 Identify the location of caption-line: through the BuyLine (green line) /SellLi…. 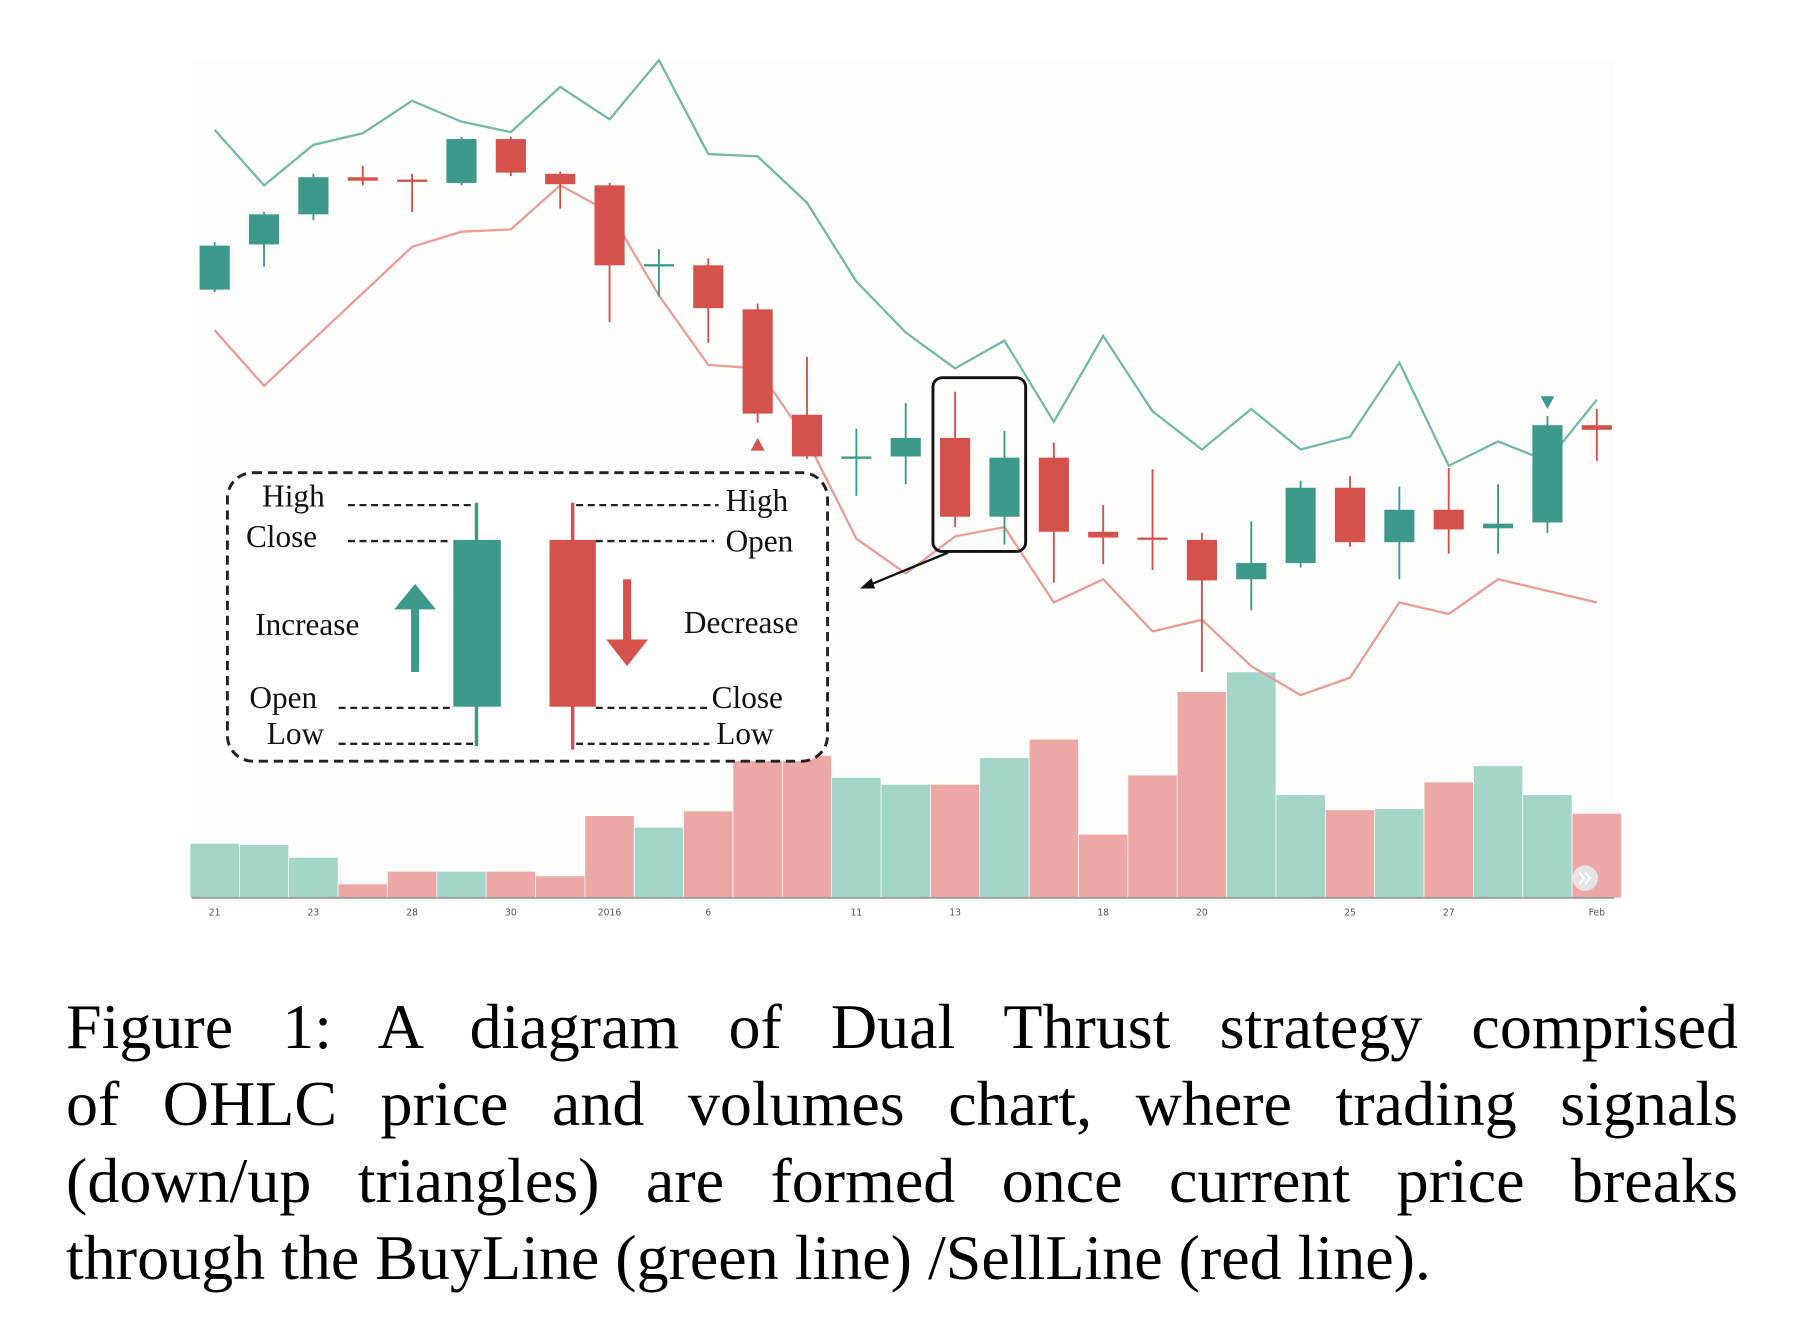
(748, 1257).